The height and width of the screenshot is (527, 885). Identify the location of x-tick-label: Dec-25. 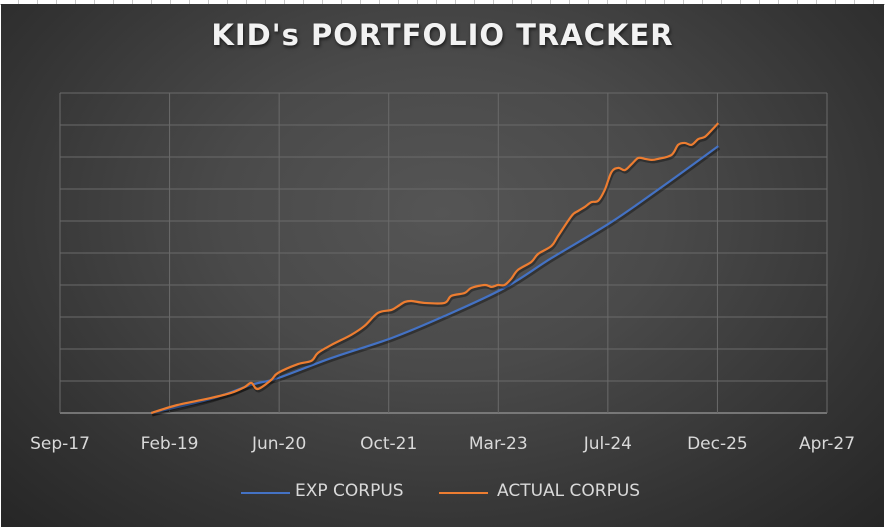
(717, 444).